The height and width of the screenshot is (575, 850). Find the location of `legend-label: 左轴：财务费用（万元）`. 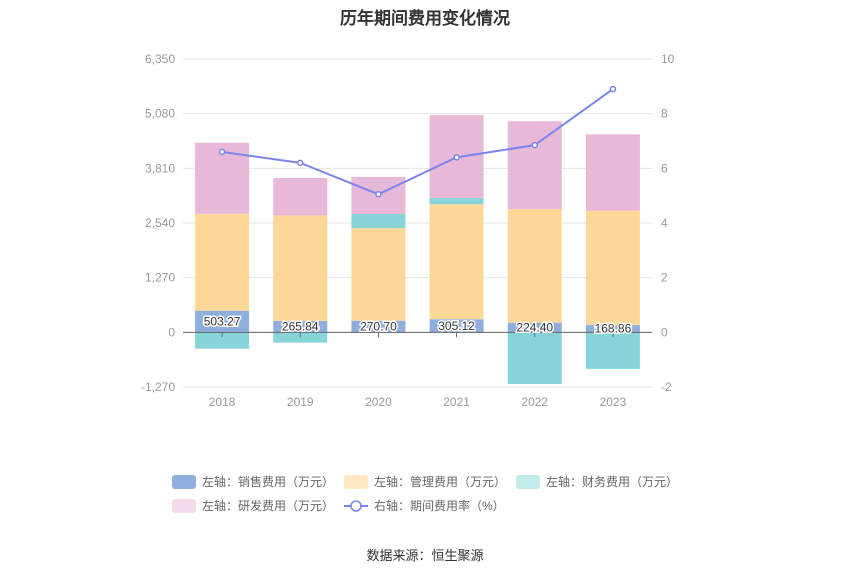

legend-label: 左轴：财务费用（万元） is located at coordinates (612, 481).